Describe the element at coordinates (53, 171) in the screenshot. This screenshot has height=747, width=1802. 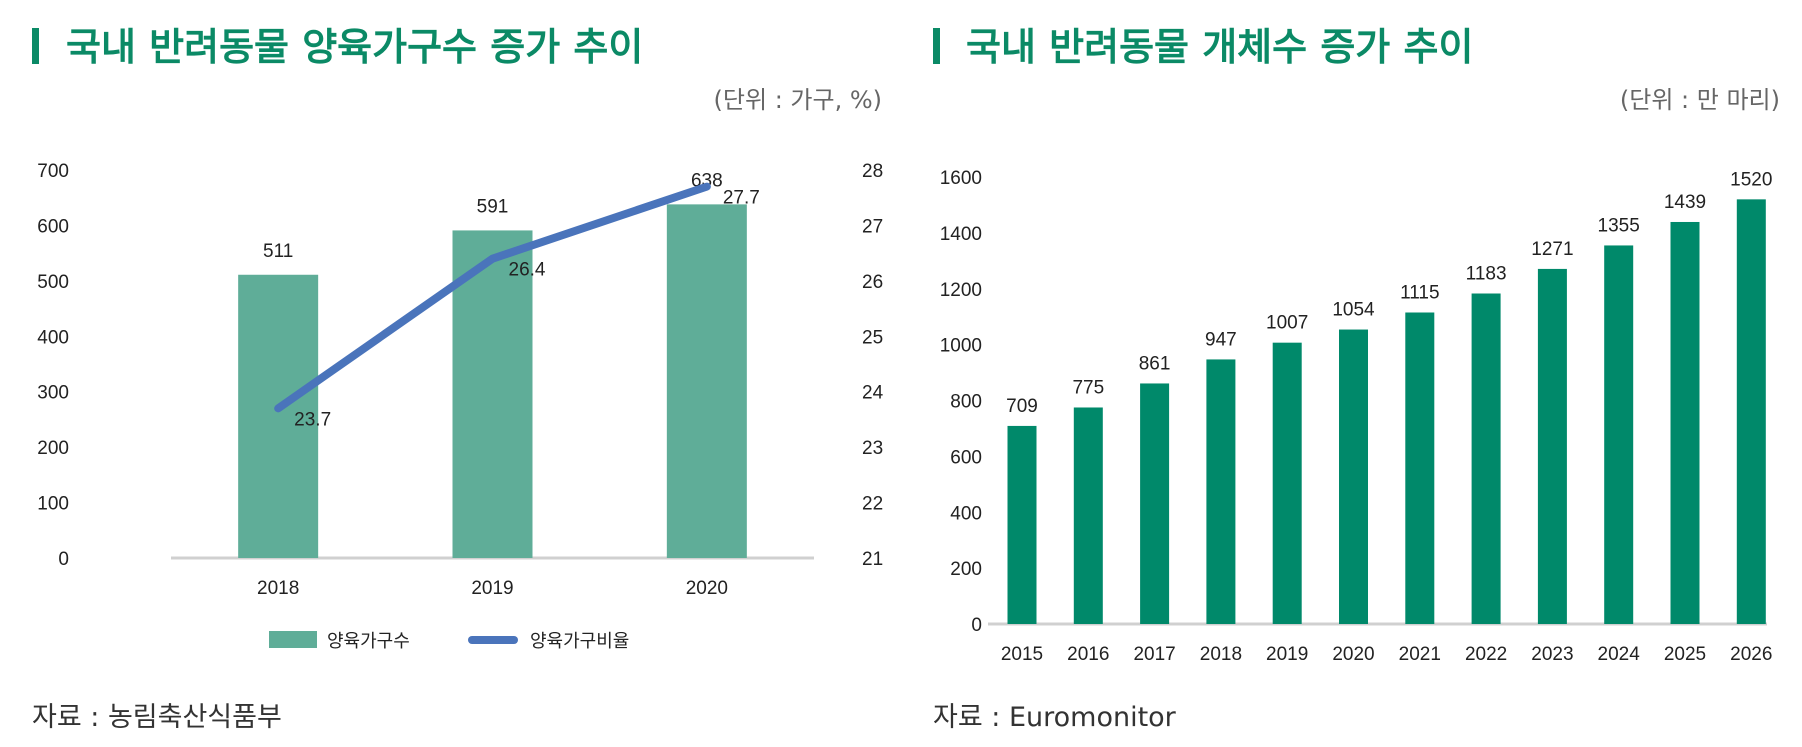
I see `y-tick-label: 700` at that location.